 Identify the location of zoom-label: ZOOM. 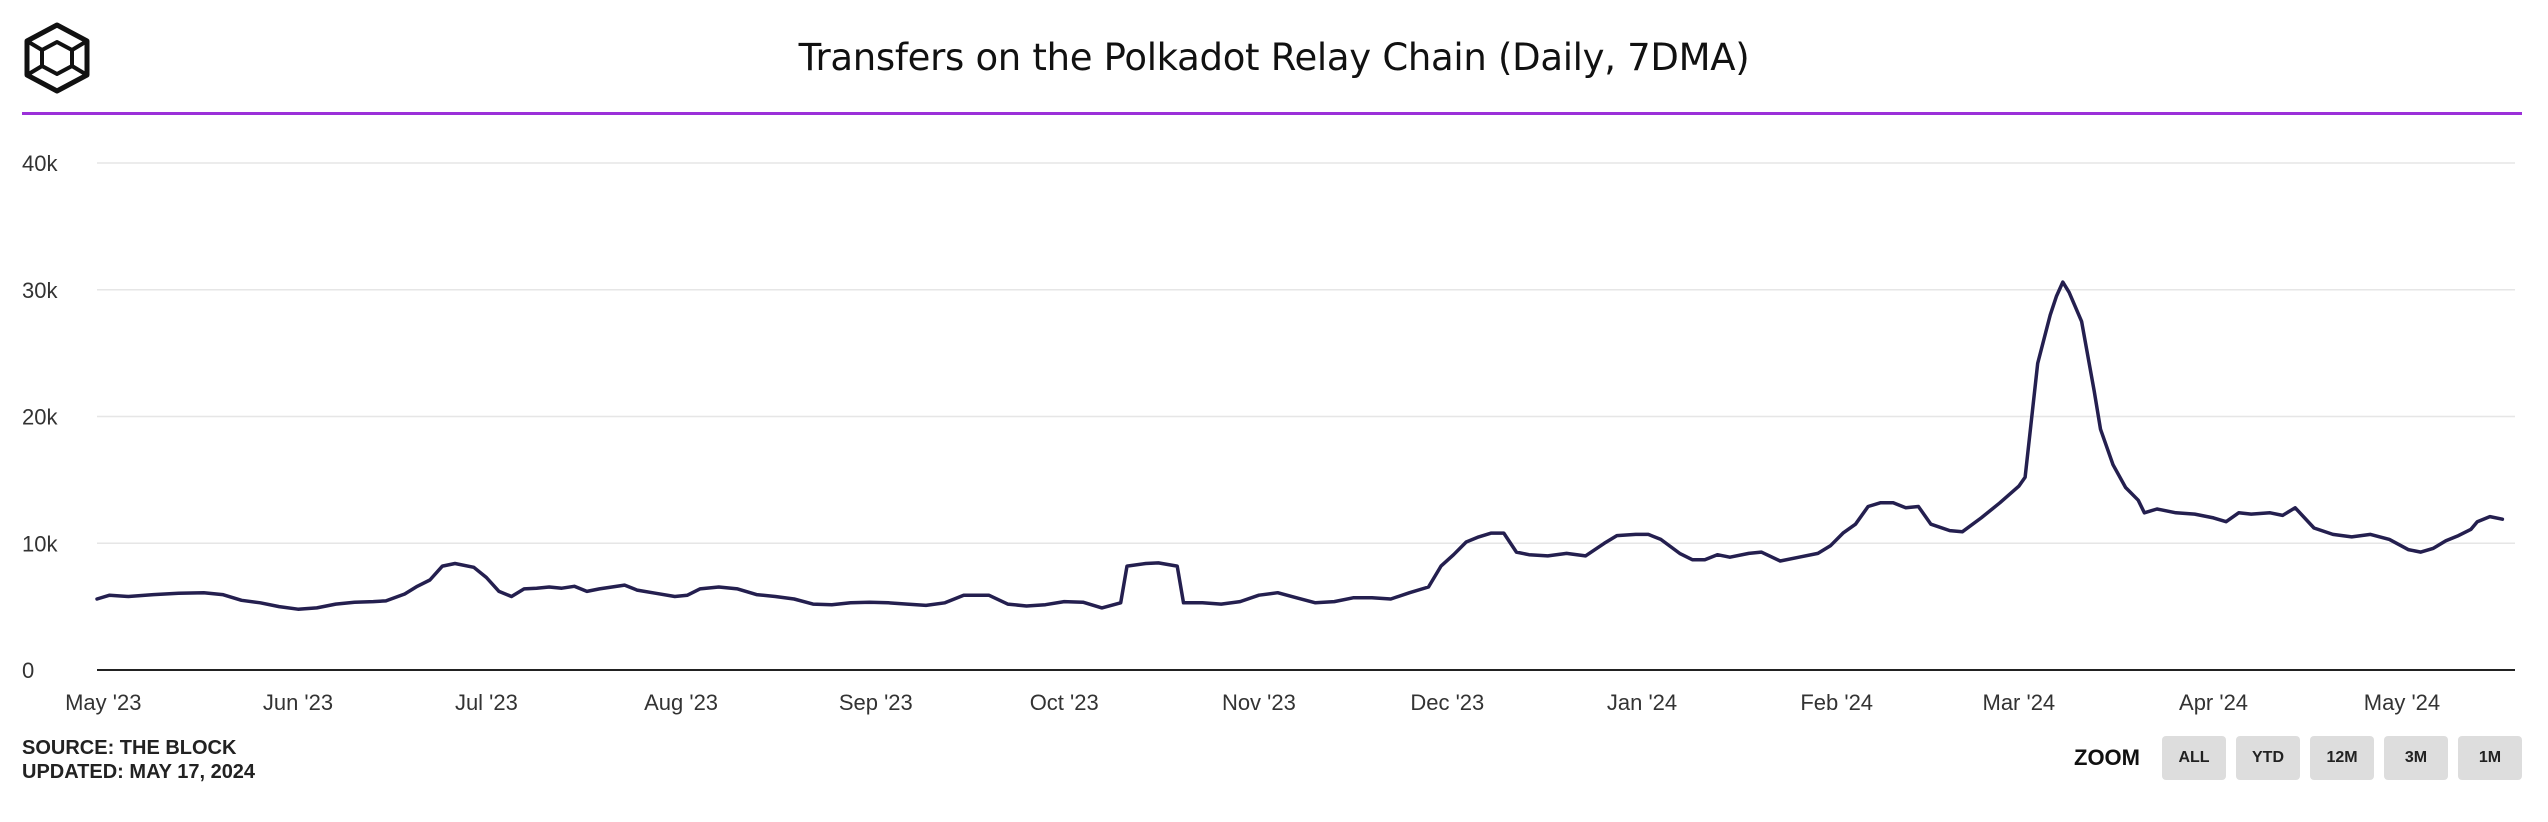
(2107, 757).